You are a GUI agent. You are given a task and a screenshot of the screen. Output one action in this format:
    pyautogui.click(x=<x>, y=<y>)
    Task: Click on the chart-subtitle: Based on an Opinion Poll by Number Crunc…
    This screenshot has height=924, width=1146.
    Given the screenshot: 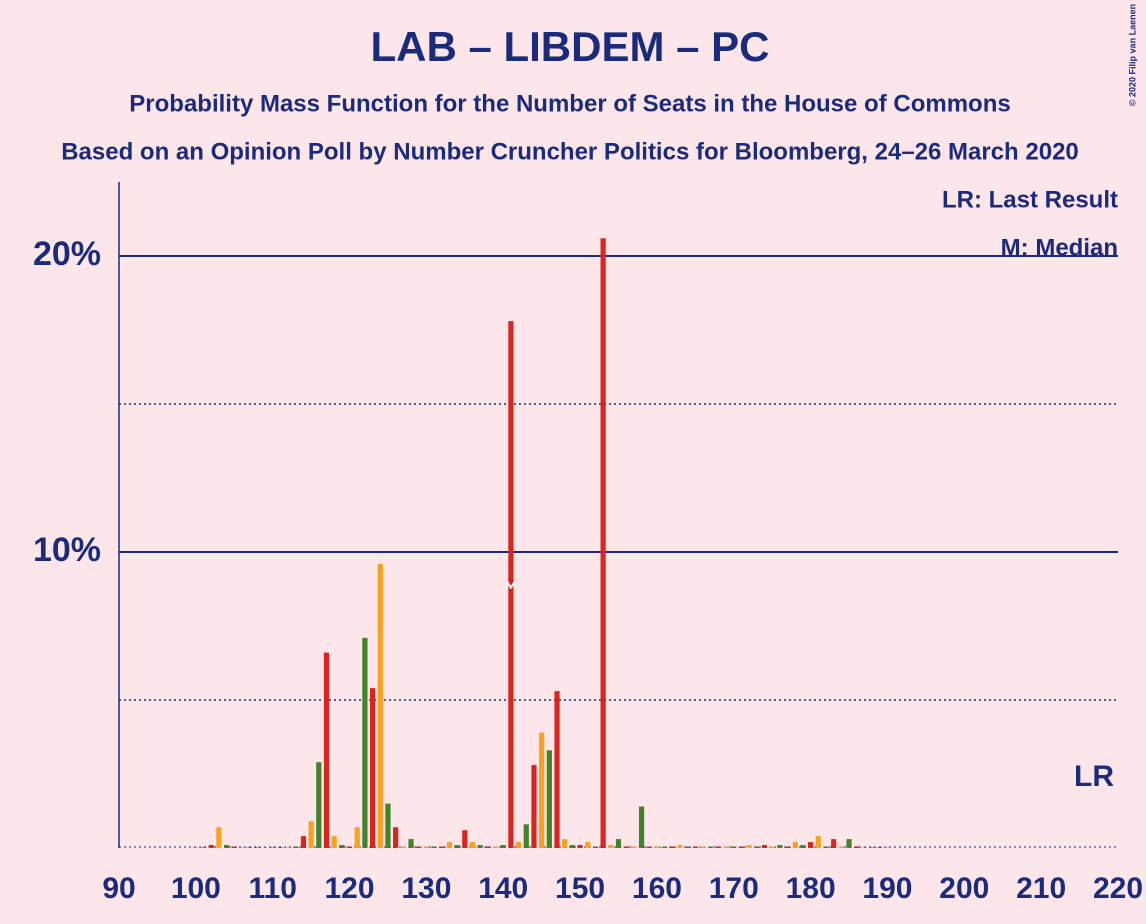 What is the action you would take?
    pyautogui.click(x=570, y=151)
    